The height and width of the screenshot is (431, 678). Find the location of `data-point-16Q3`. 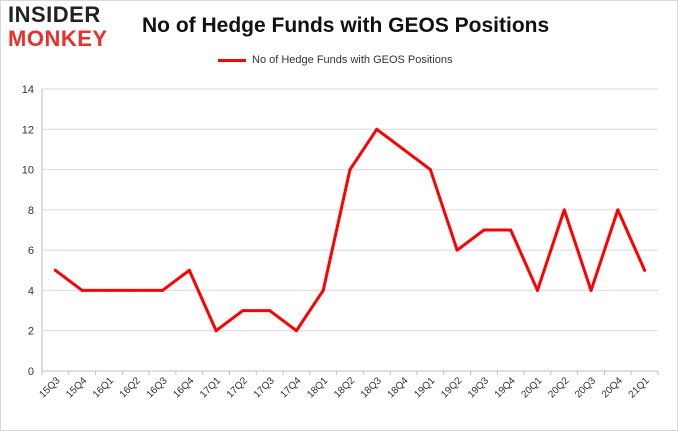

data-point-16Q3 is located at coordinates (163, 290).